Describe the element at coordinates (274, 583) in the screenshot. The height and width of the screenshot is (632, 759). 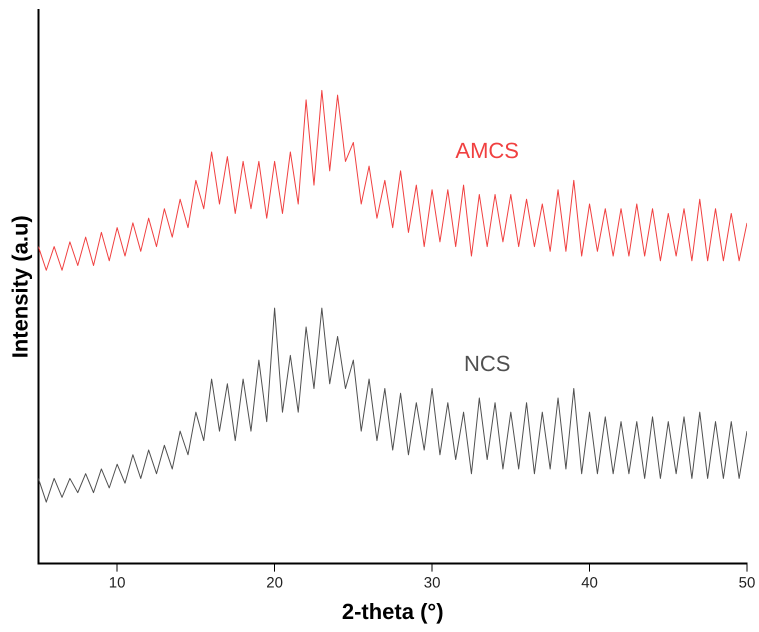
I see `x-tick-label: 20` at that location.